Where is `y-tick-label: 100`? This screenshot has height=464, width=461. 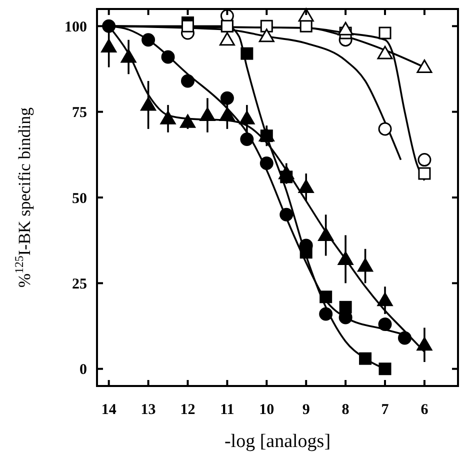 y-tick-label: 100 is located at coordinates (75, 27).